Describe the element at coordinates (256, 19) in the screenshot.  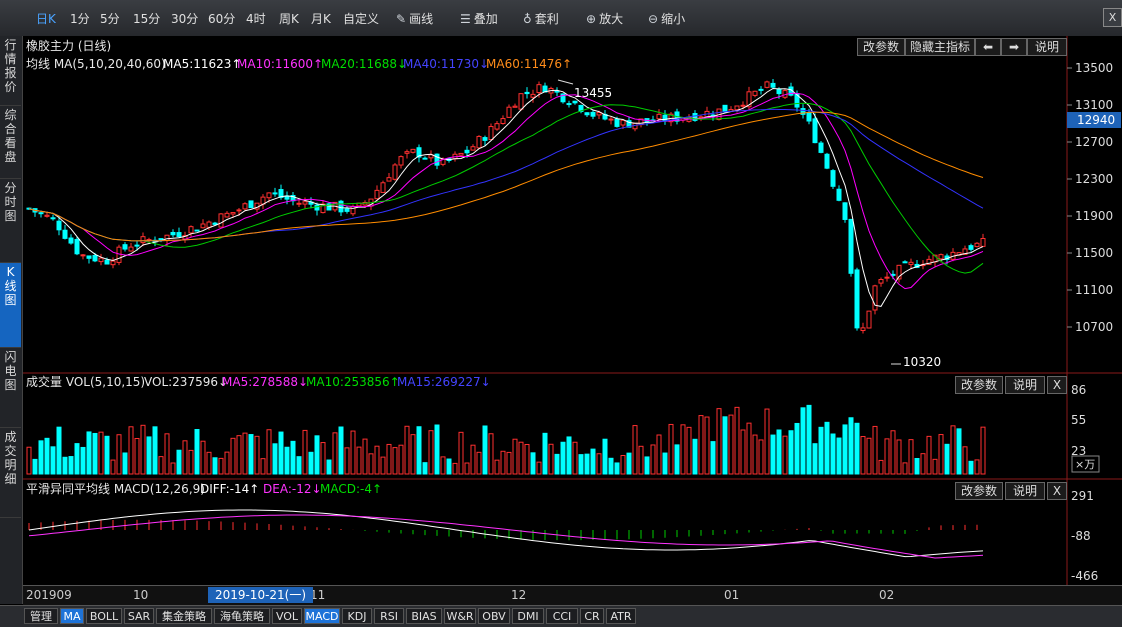
I see `period-4h-button: 4时` at that location.